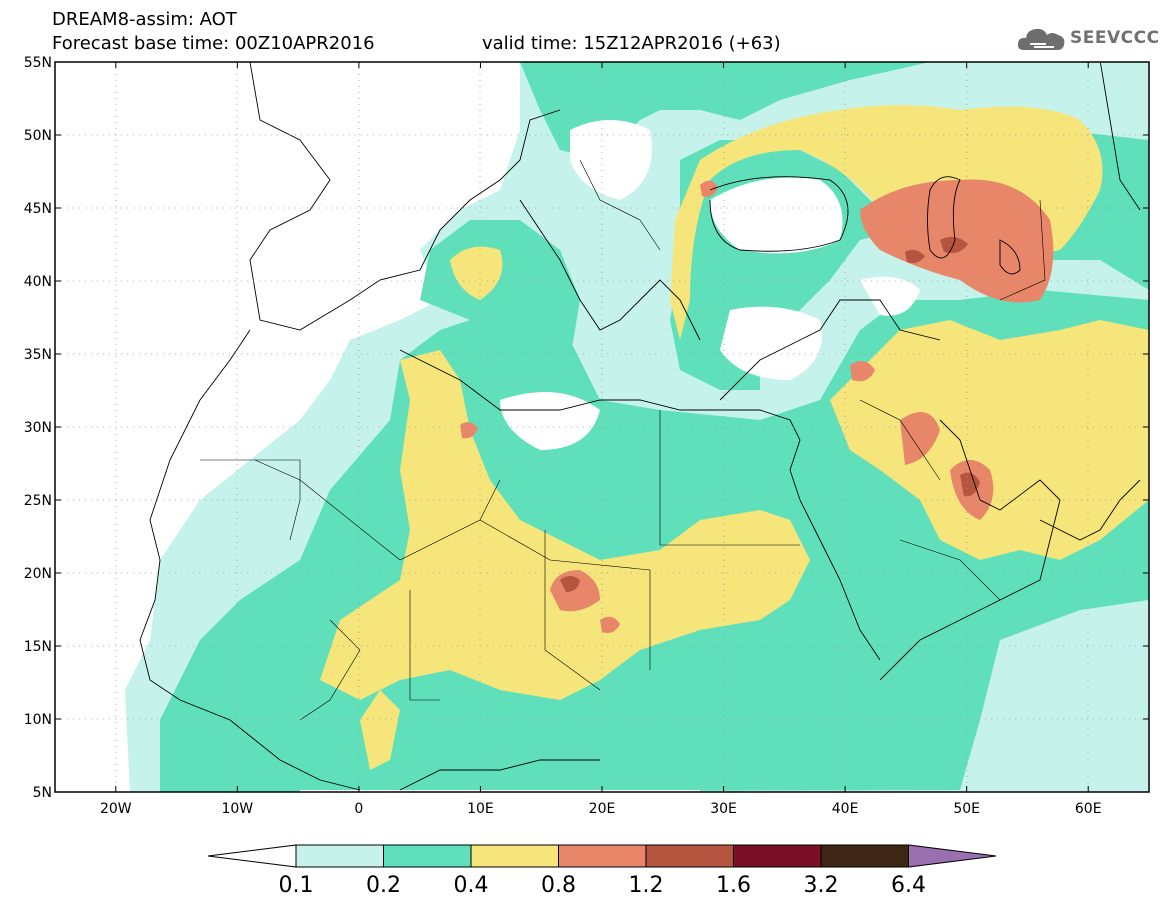 The width and height of the screenshot is (1165, 905). What do you see at coordinates (38, 720) in the screenshot?
I see `lat-label: 10N` at bounding box center [38, 720].